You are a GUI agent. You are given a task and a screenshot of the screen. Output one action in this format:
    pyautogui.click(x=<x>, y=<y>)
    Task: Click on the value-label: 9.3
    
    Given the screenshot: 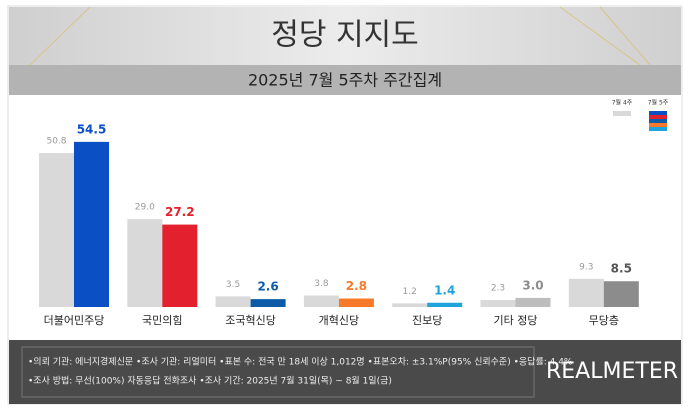 What is the action you would take?
    pyautogui.click(x=586, y=267)
    